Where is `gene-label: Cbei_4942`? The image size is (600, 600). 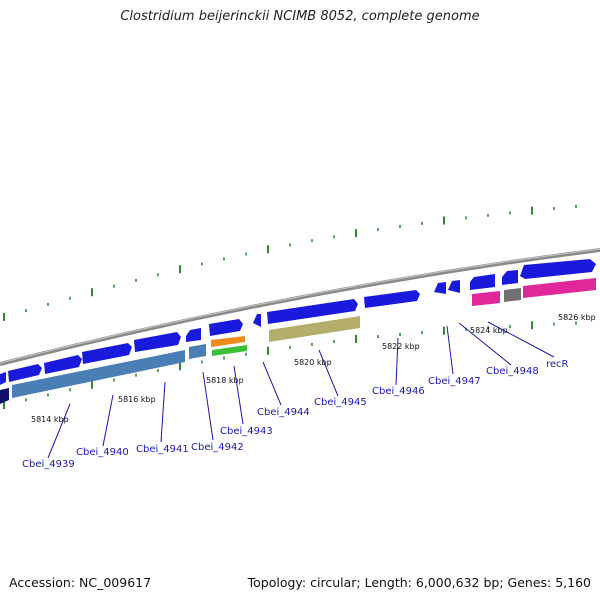
gene-label: Cbei_4942 is located at coordinates (217, 447).